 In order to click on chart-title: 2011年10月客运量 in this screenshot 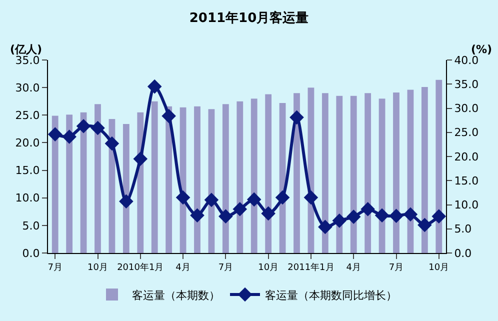, I will do `click(249, 18)`.